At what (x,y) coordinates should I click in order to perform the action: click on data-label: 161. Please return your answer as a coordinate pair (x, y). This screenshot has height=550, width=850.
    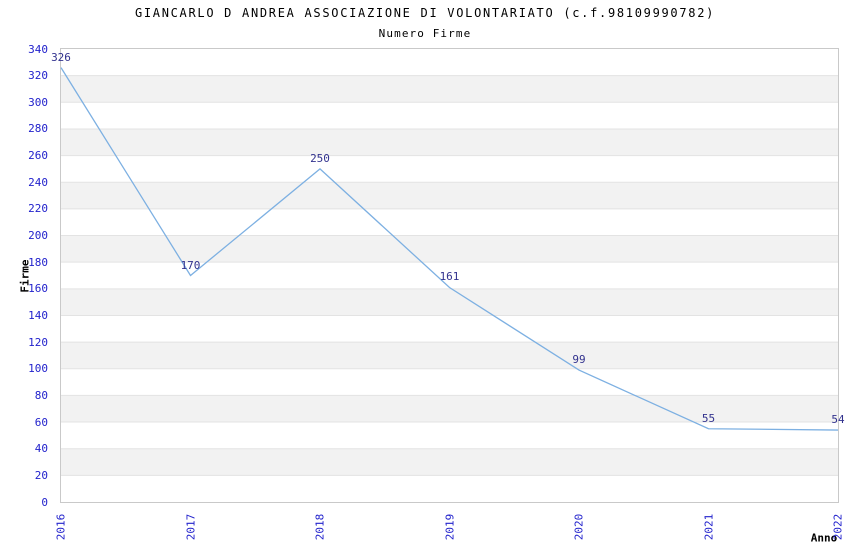
    Looking at the image, I should click on (449, 277).